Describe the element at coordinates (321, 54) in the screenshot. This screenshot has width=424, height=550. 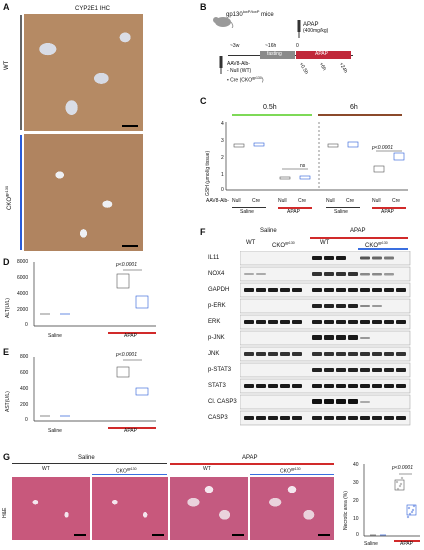
I see `apap-phase-label: APAP` at that location.